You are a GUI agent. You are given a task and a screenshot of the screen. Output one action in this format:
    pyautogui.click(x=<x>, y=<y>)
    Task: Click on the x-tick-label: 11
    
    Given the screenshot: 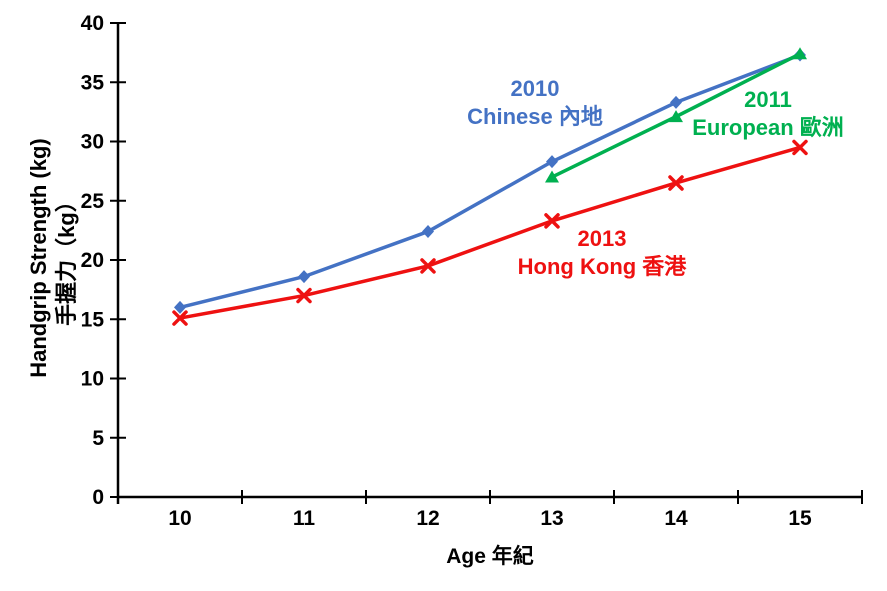 What is the action you would take?
    pyautogui.click(x=304, y=518)
    